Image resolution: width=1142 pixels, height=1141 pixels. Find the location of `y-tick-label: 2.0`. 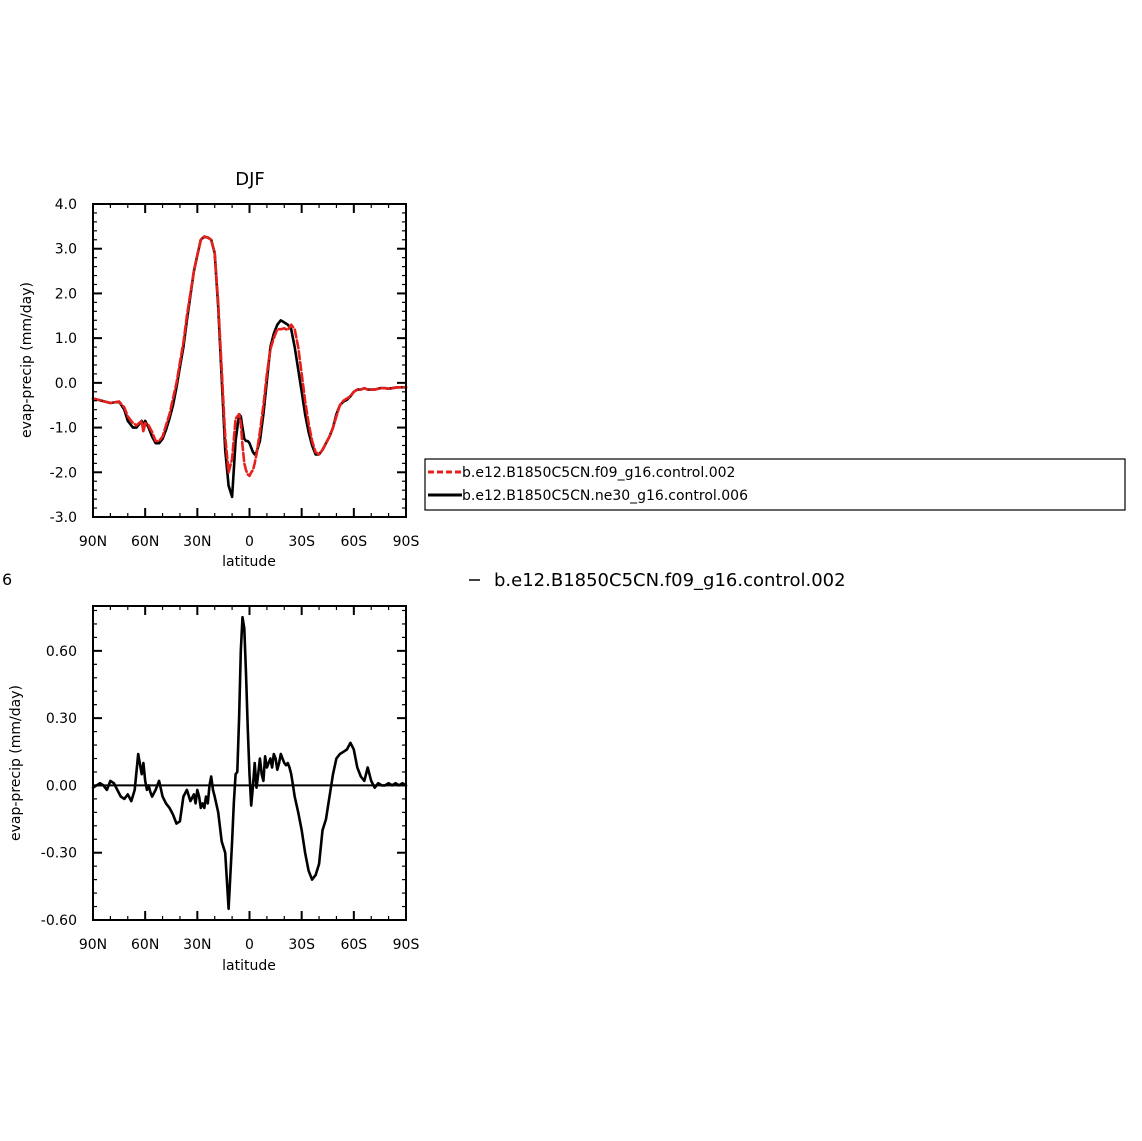

y-tick-label: 2.0 is located at coordinates (66, 294).